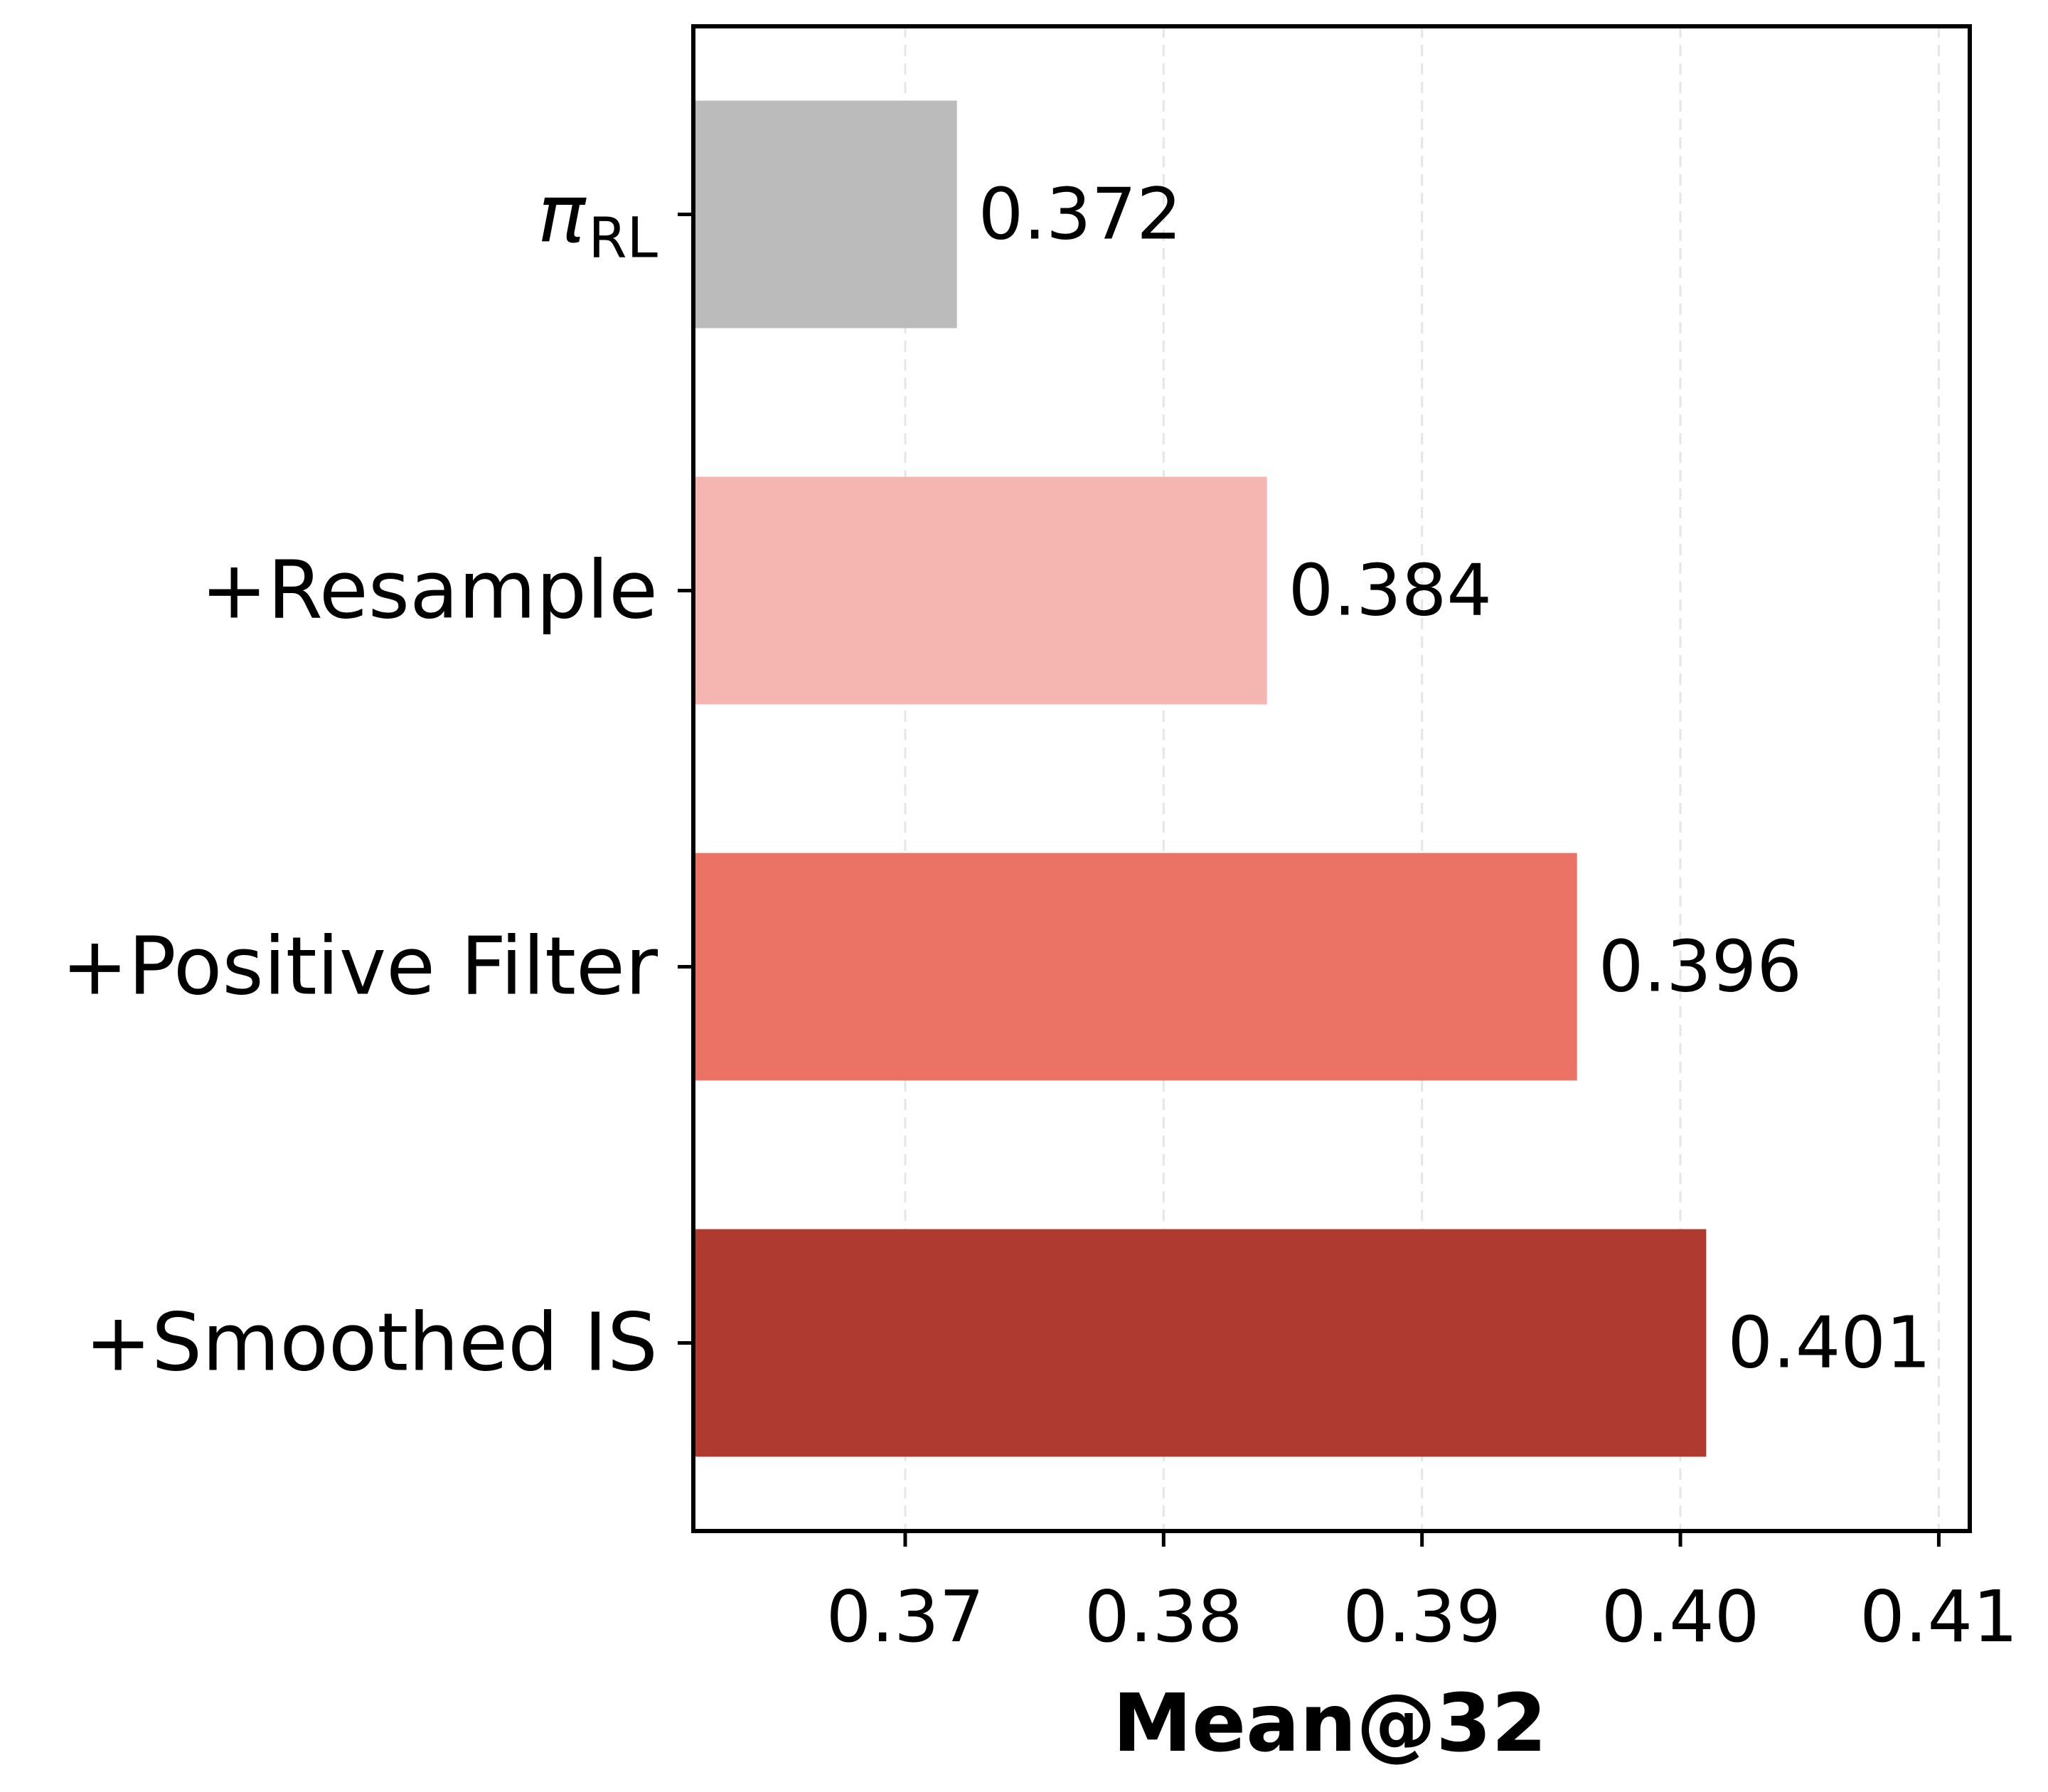  Describe the element at coordinates (1680, 1616) in the screenshot. I see `x-tick-label: 0.40` at that location.